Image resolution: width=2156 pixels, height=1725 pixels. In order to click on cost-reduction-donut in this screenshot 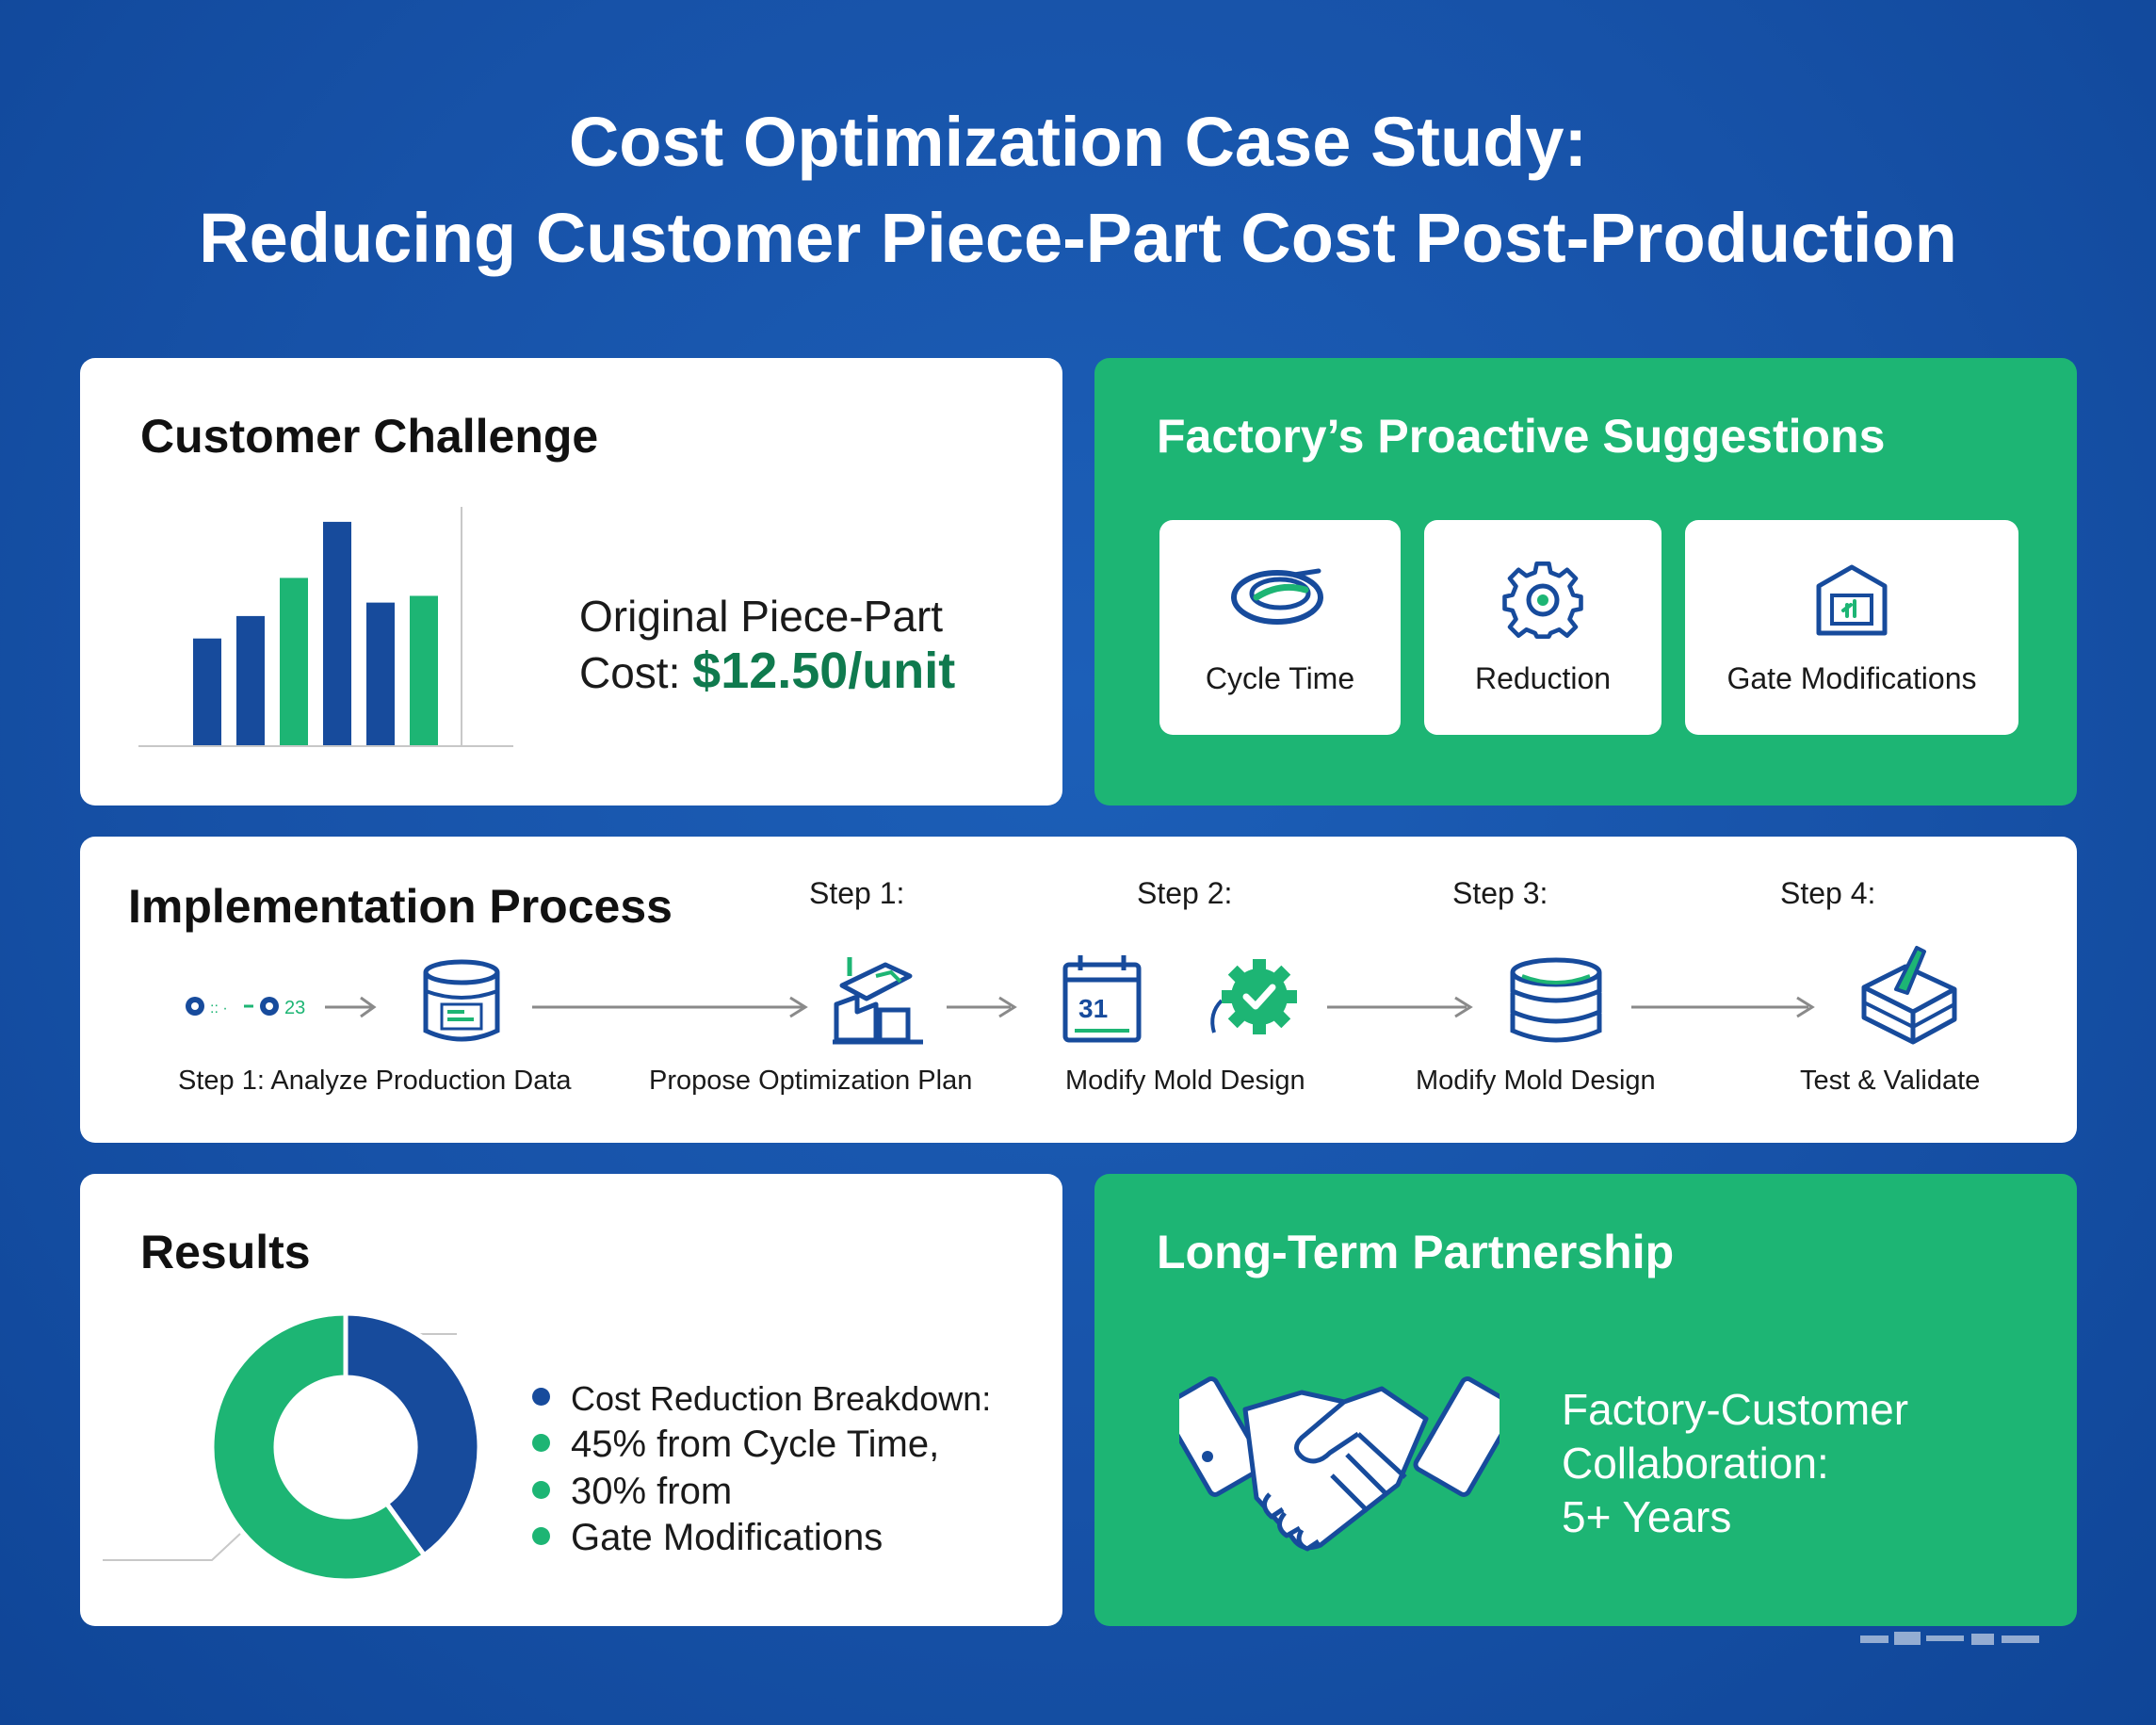, I will do `click(293, 1449)`.